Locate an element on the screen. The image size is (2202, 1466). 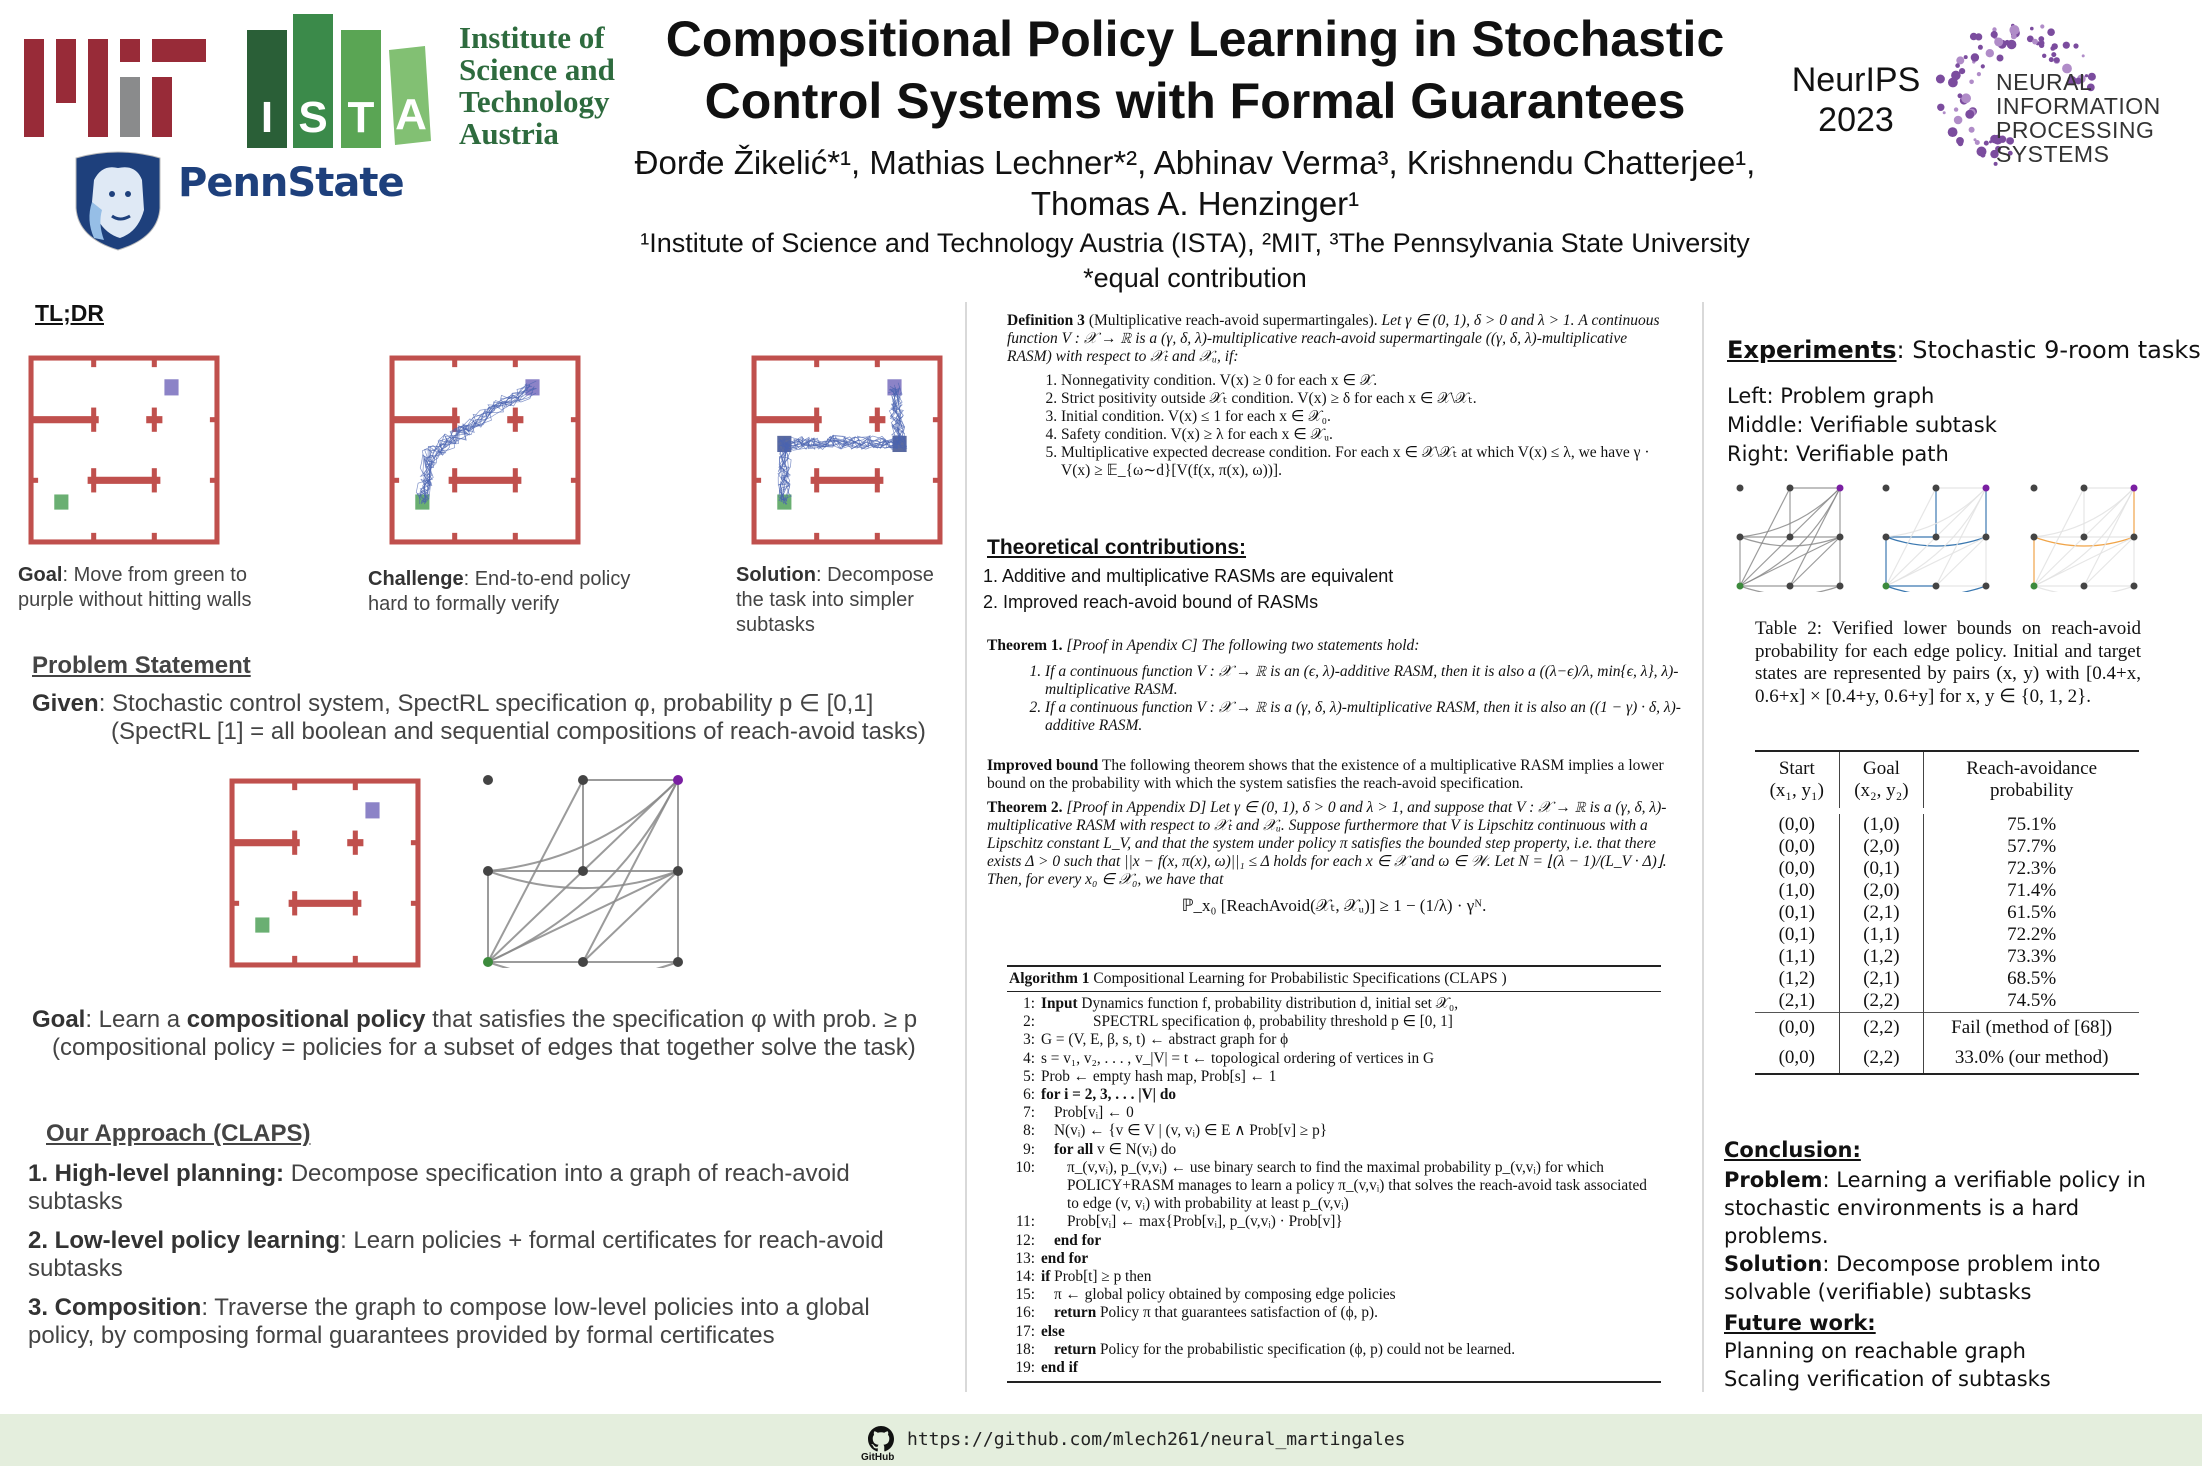
header-line: Start is located at coordinates (1796, 768).